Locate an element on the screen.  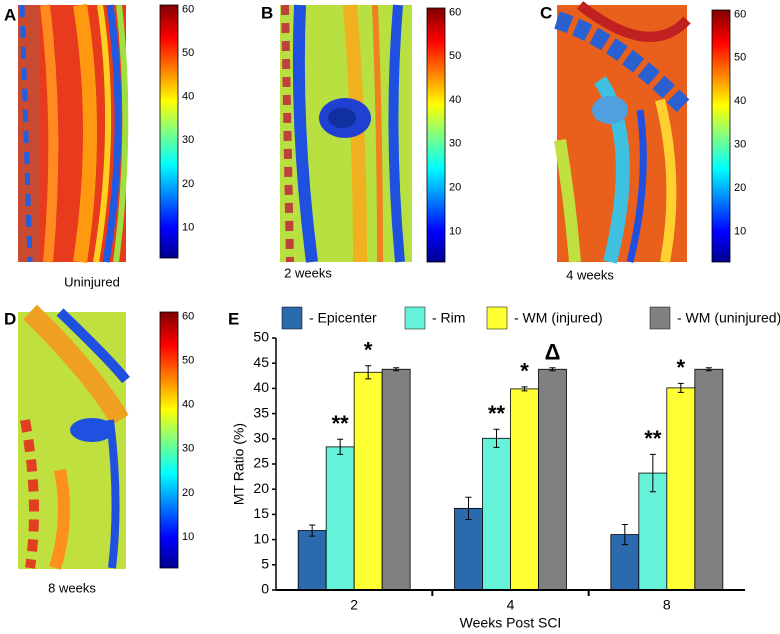
caption: Uninjured is located at coordinates (92, 281).